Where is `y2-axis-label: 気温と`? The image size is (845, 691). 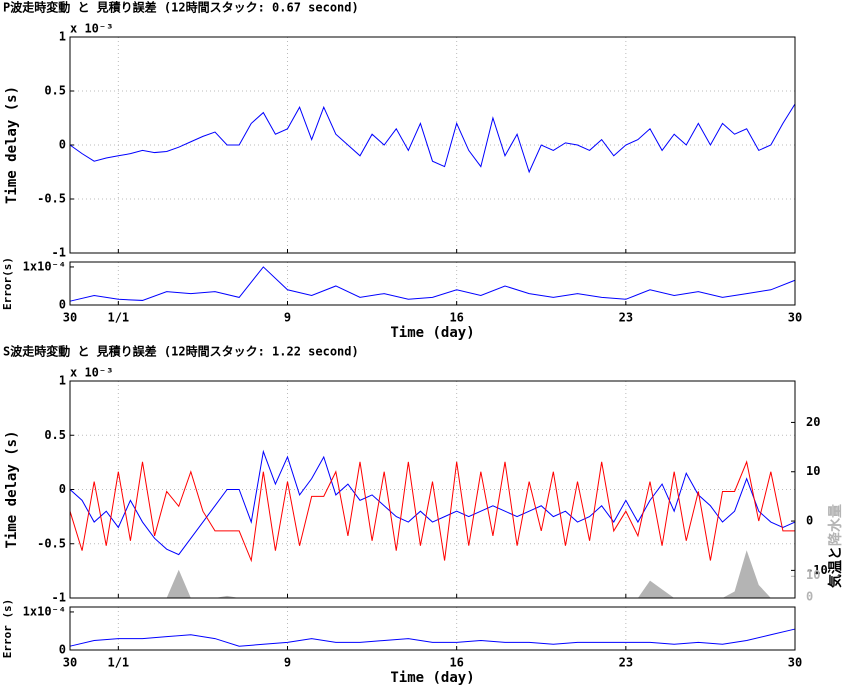
y2-axis-label: 気温と is located at coordinates (835, 567).